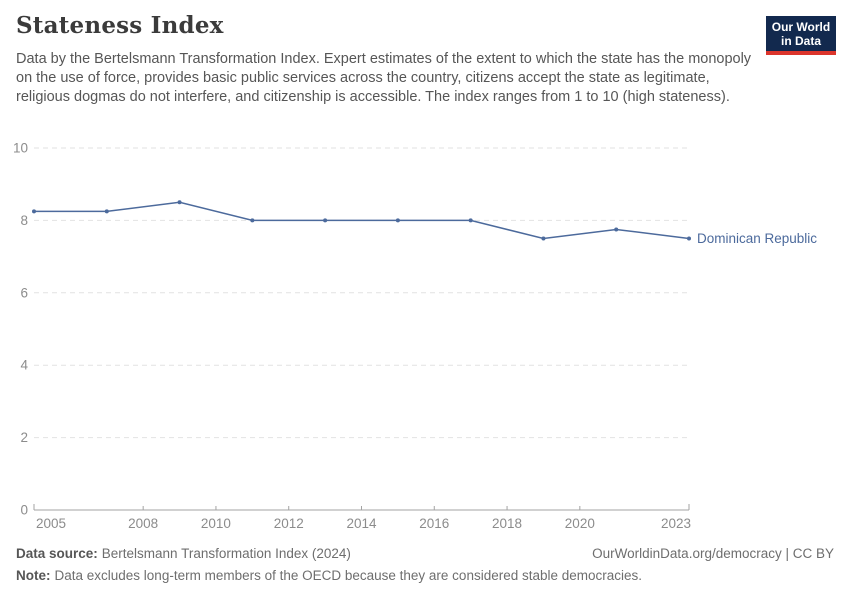 The width and height of the screenshot is (850, 600). I want to click on y-axis-tick-label: 8, so click(24, 220).